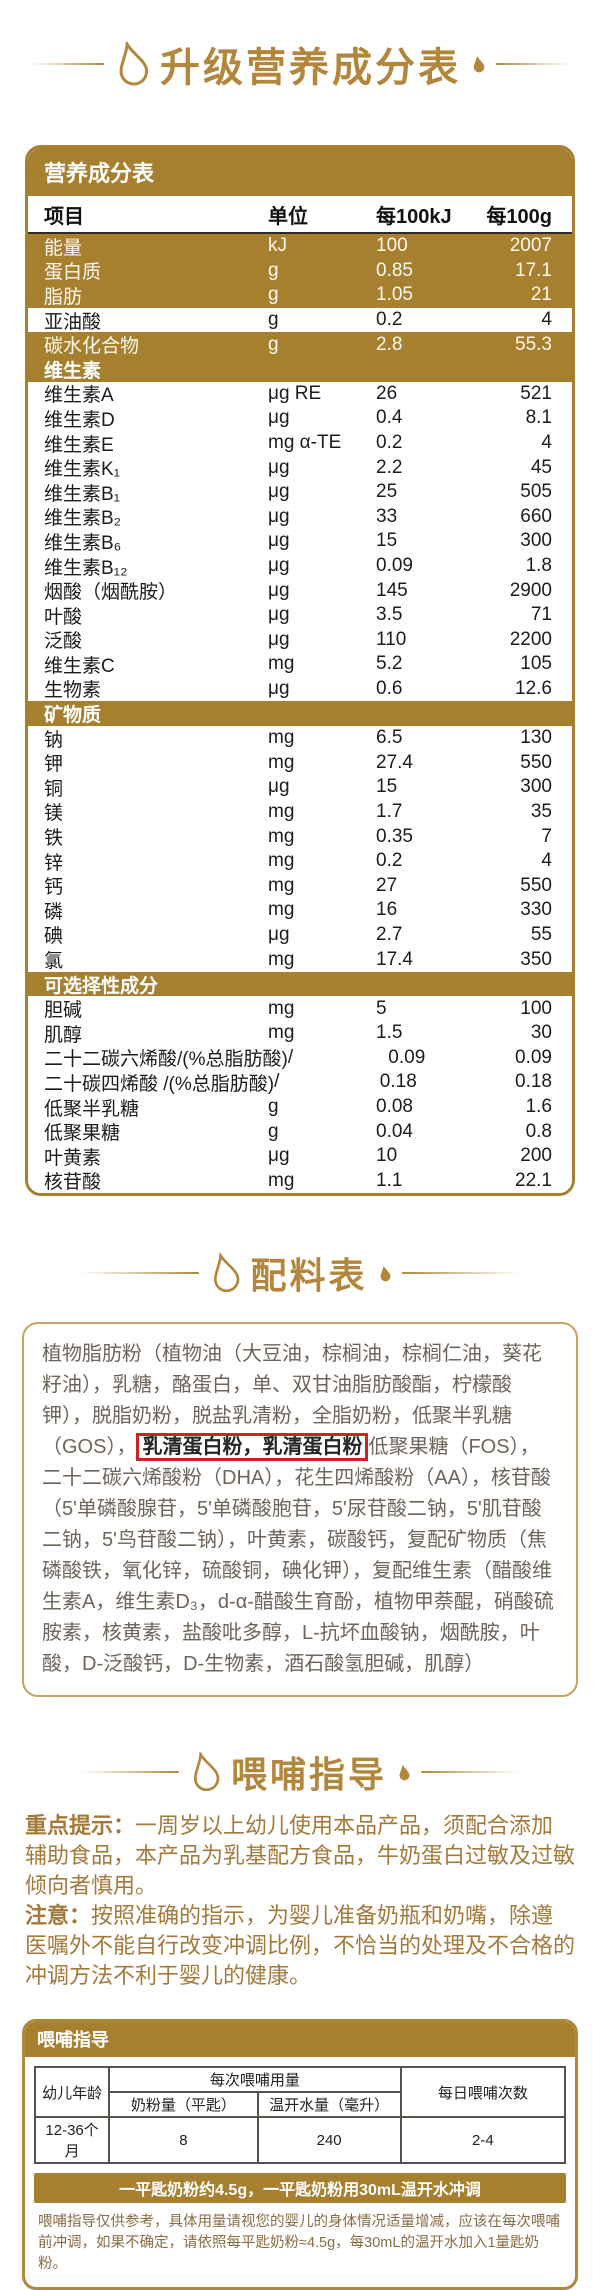  I want to click on value-per-100g: 350, so click(536, 959).